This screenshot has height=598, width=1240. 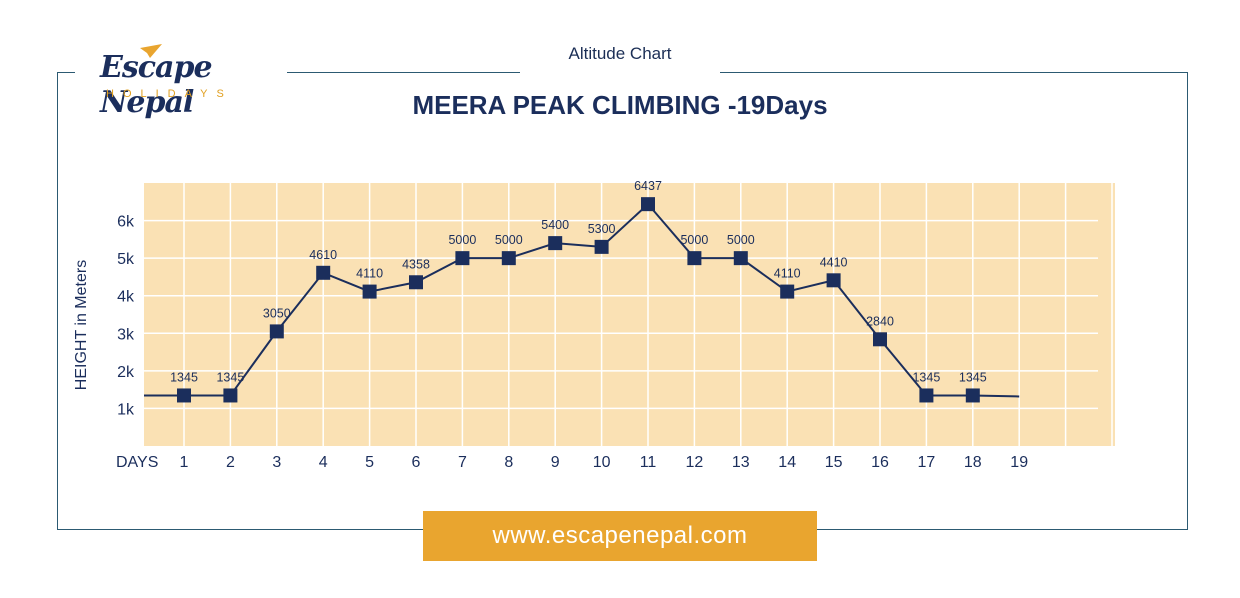 I want to click on data-label: 4610, so click(x=323, y=255).